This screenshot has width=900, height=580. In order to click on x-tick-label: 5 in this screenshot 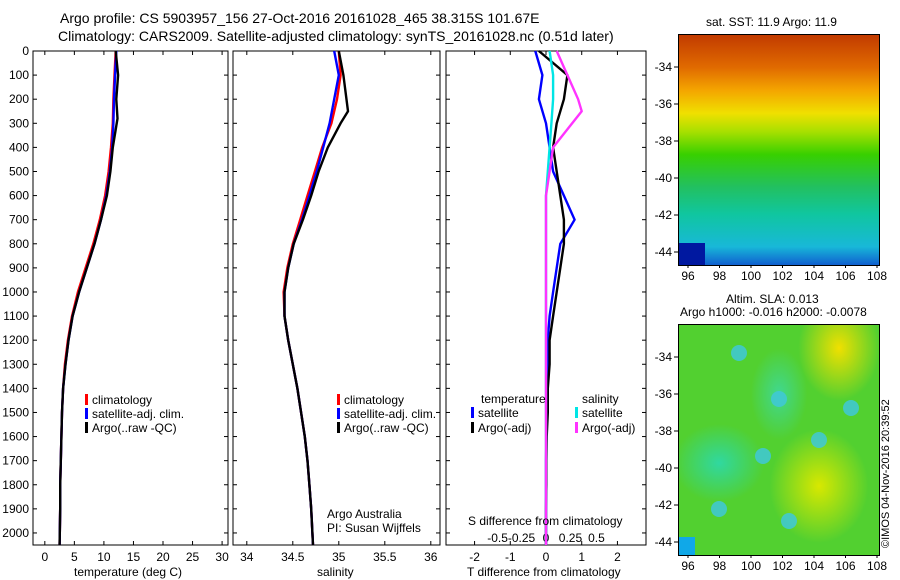, I will do `click(74, 557)`.